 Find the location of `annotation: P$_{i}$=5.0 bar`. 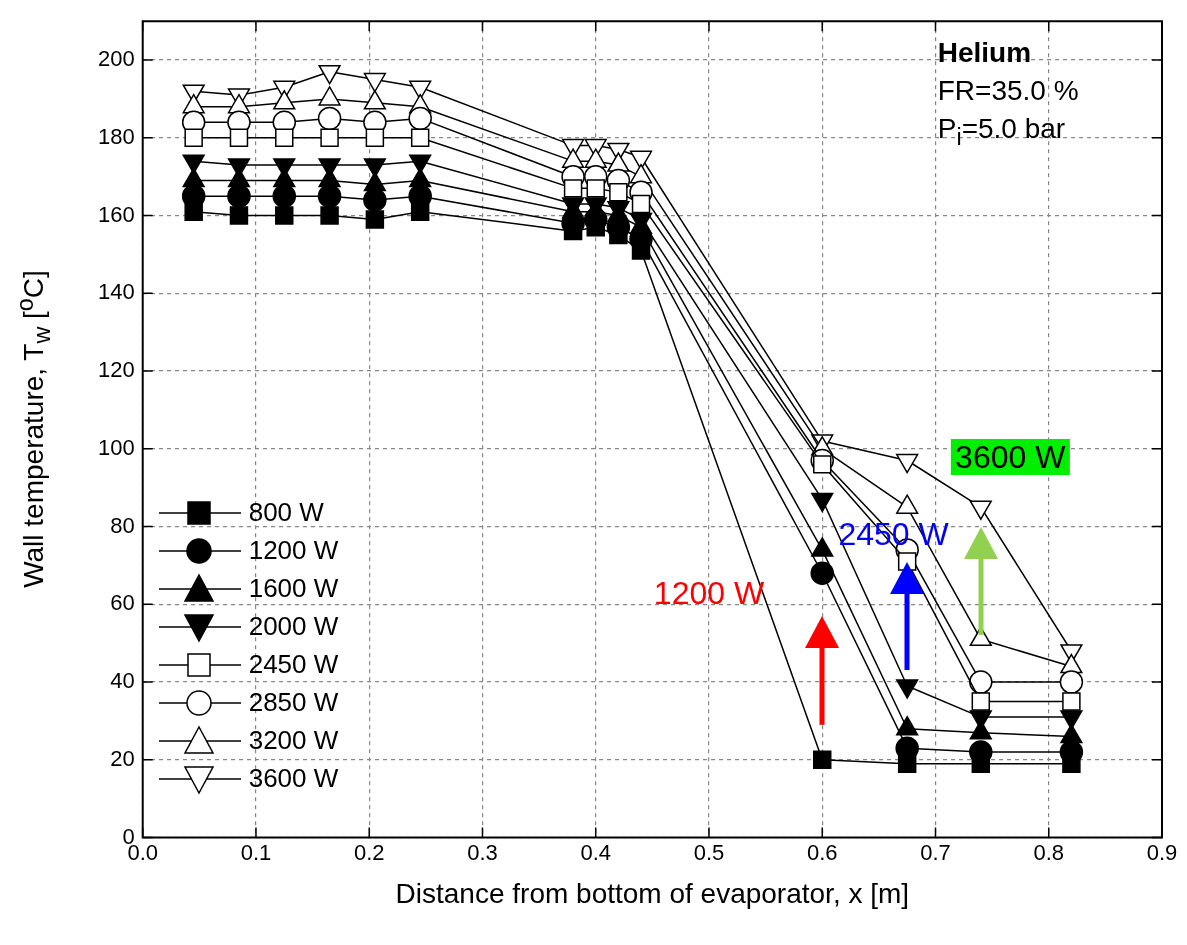

annotation: P$_{i}$=5.0 bar is located at coordinates (1001, 131).